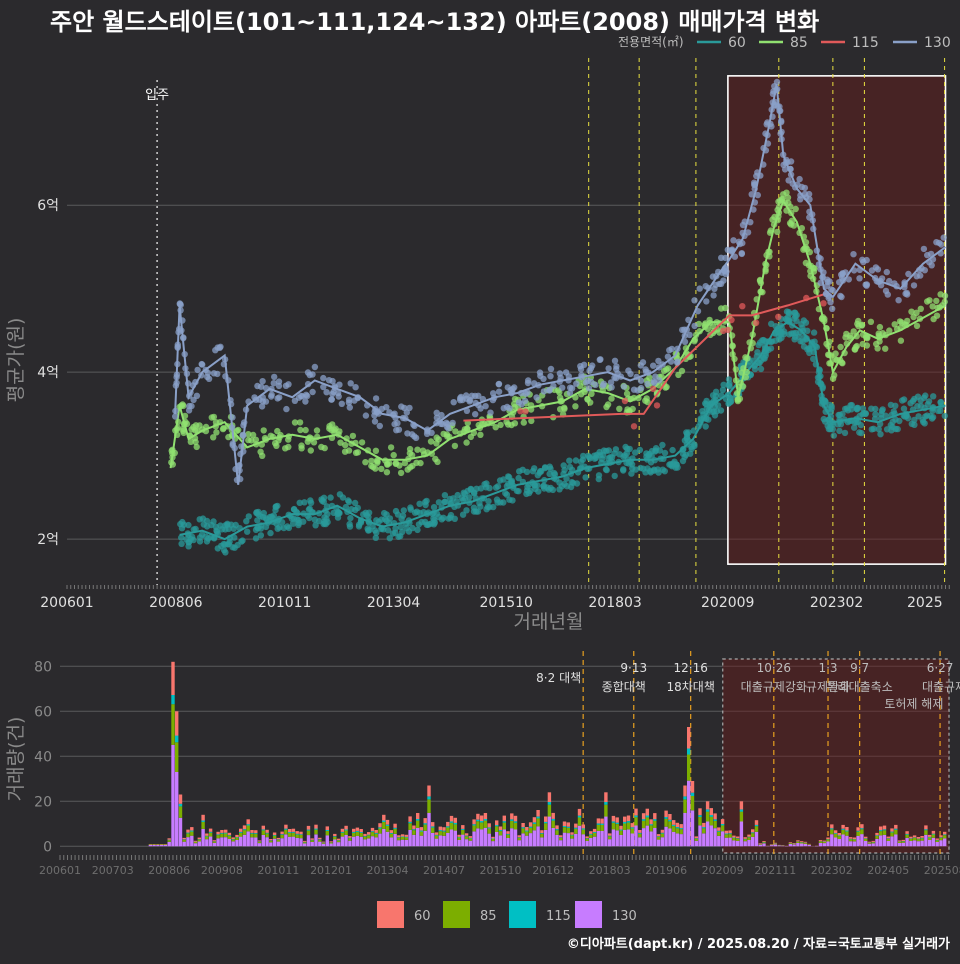  What do you see at coordinates (60, 870) in the screenshot?
I see `x-tick-label: 200601` at bounding box center [60, 870].